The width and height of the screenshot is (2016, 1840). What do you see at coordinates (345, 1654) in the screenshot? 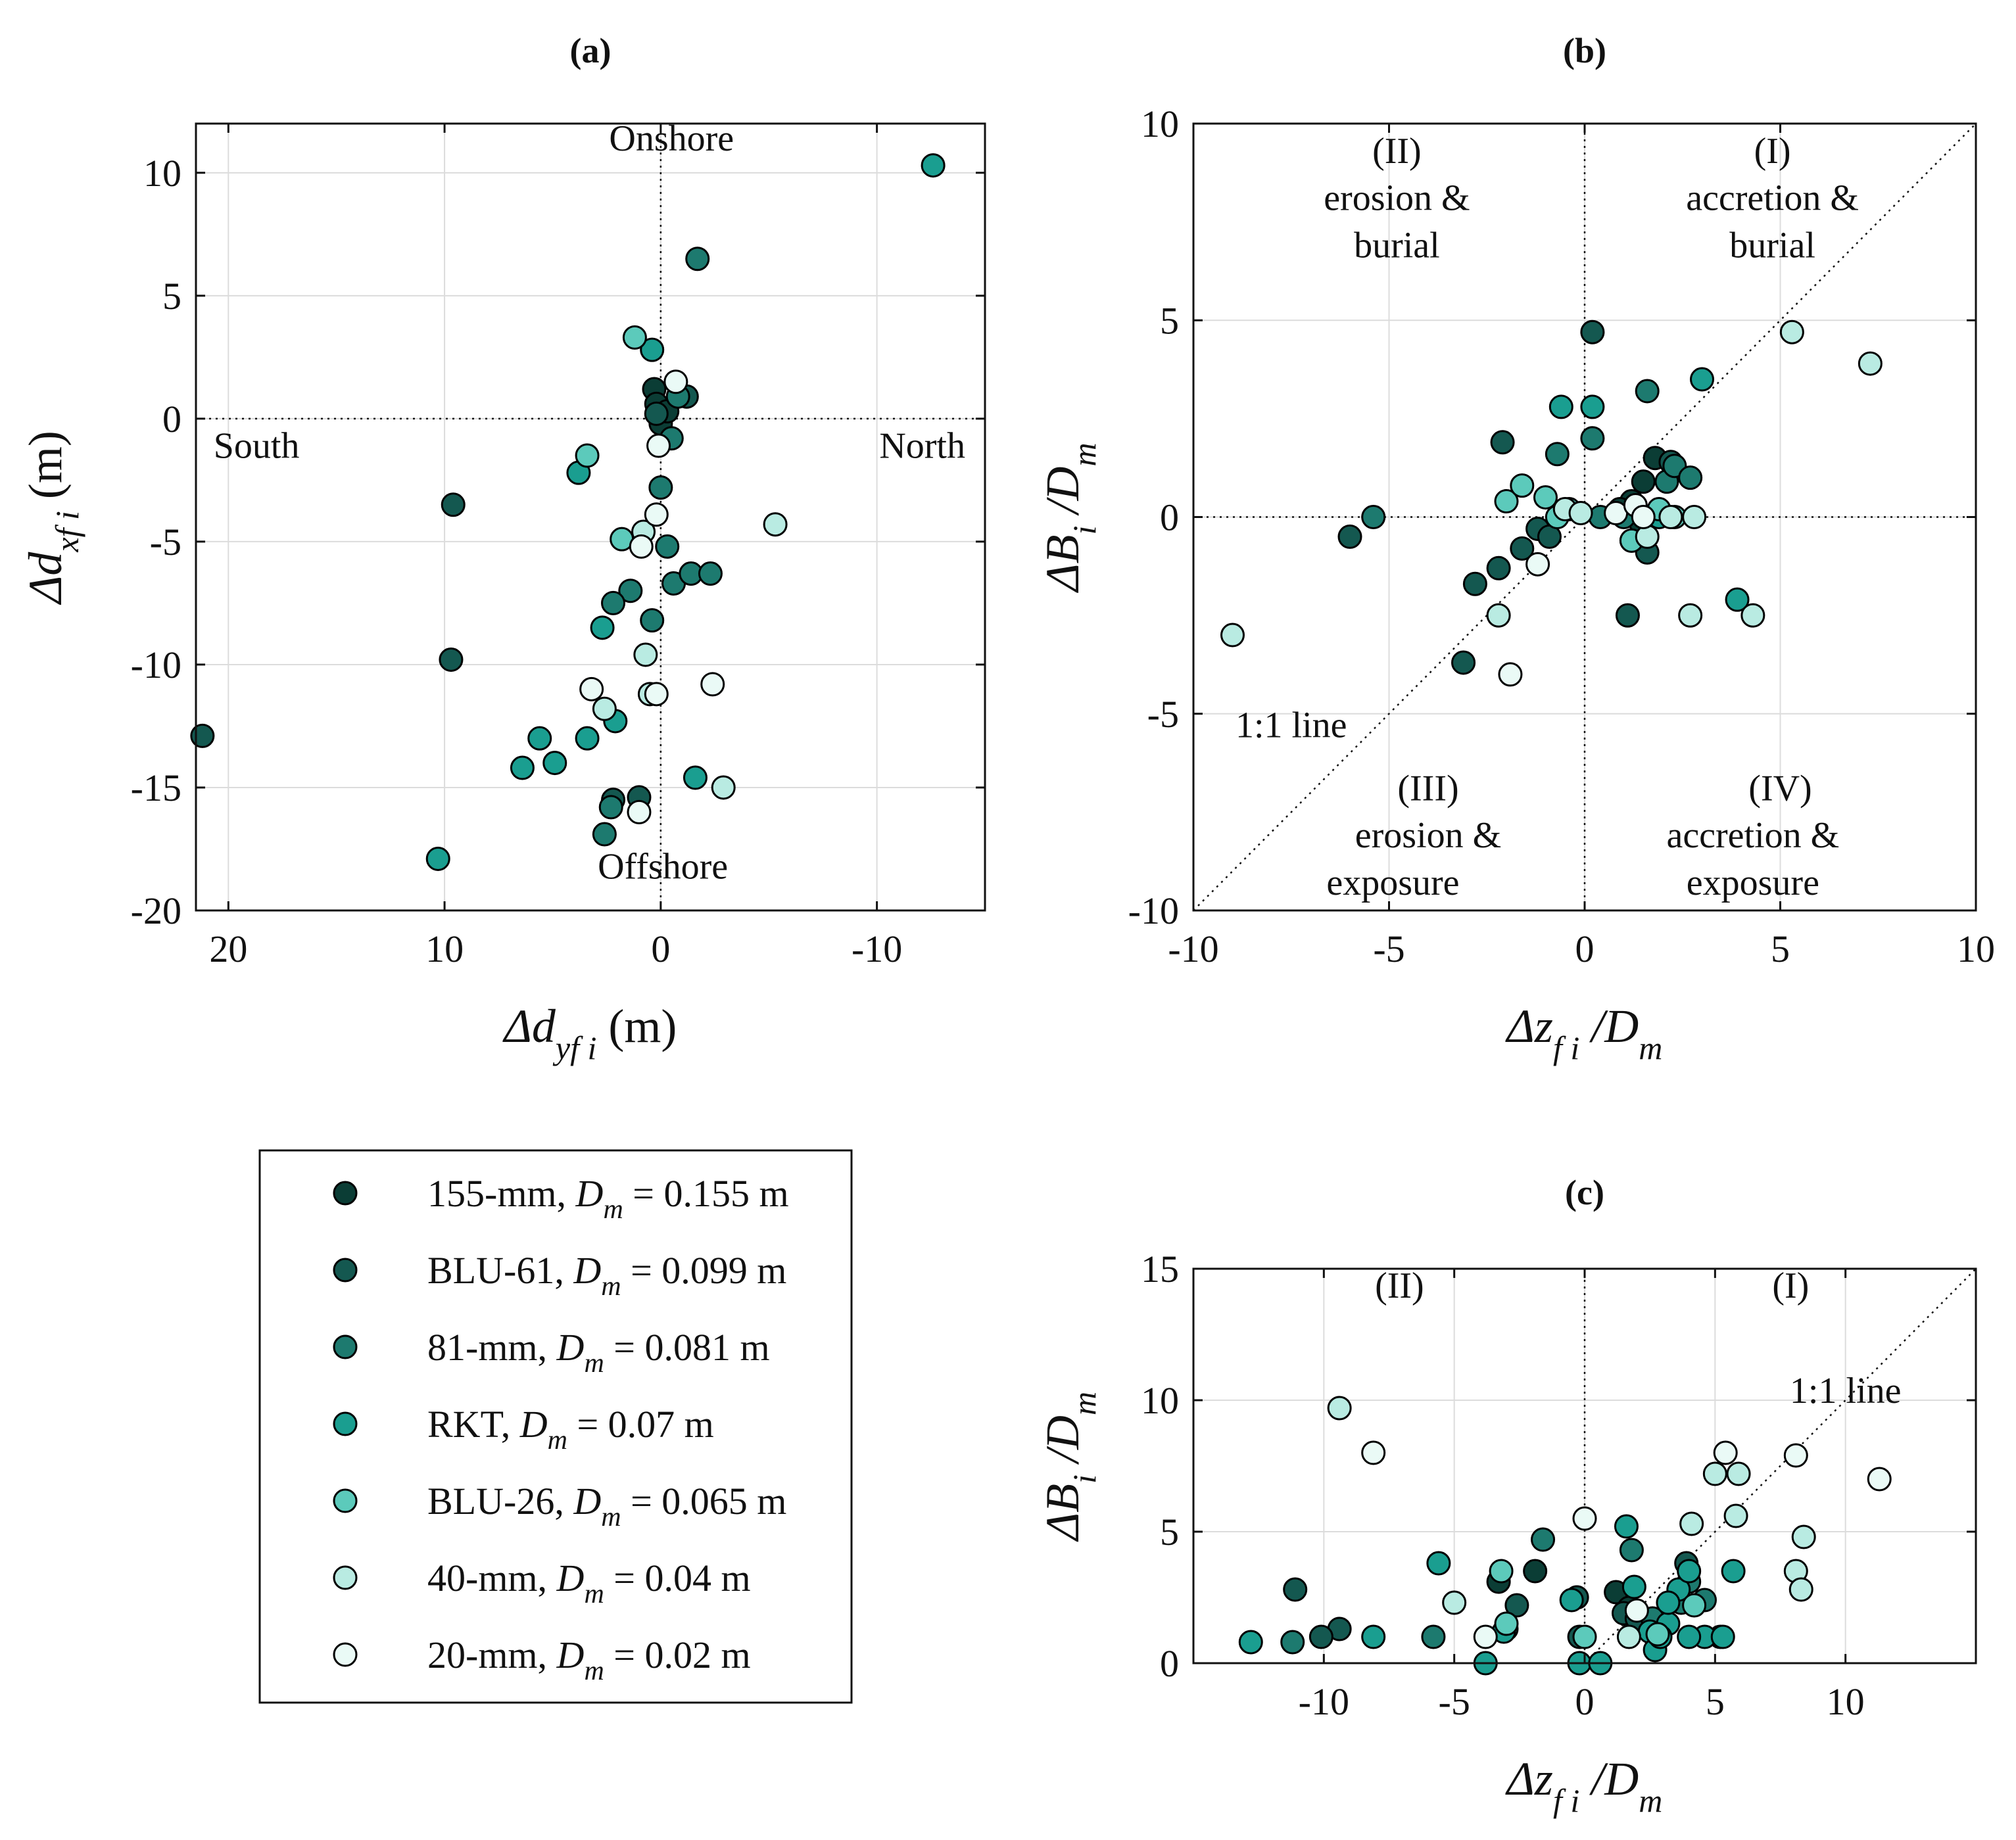
I see `legend-marker-20-mm` at bounding box center [345, 1654].